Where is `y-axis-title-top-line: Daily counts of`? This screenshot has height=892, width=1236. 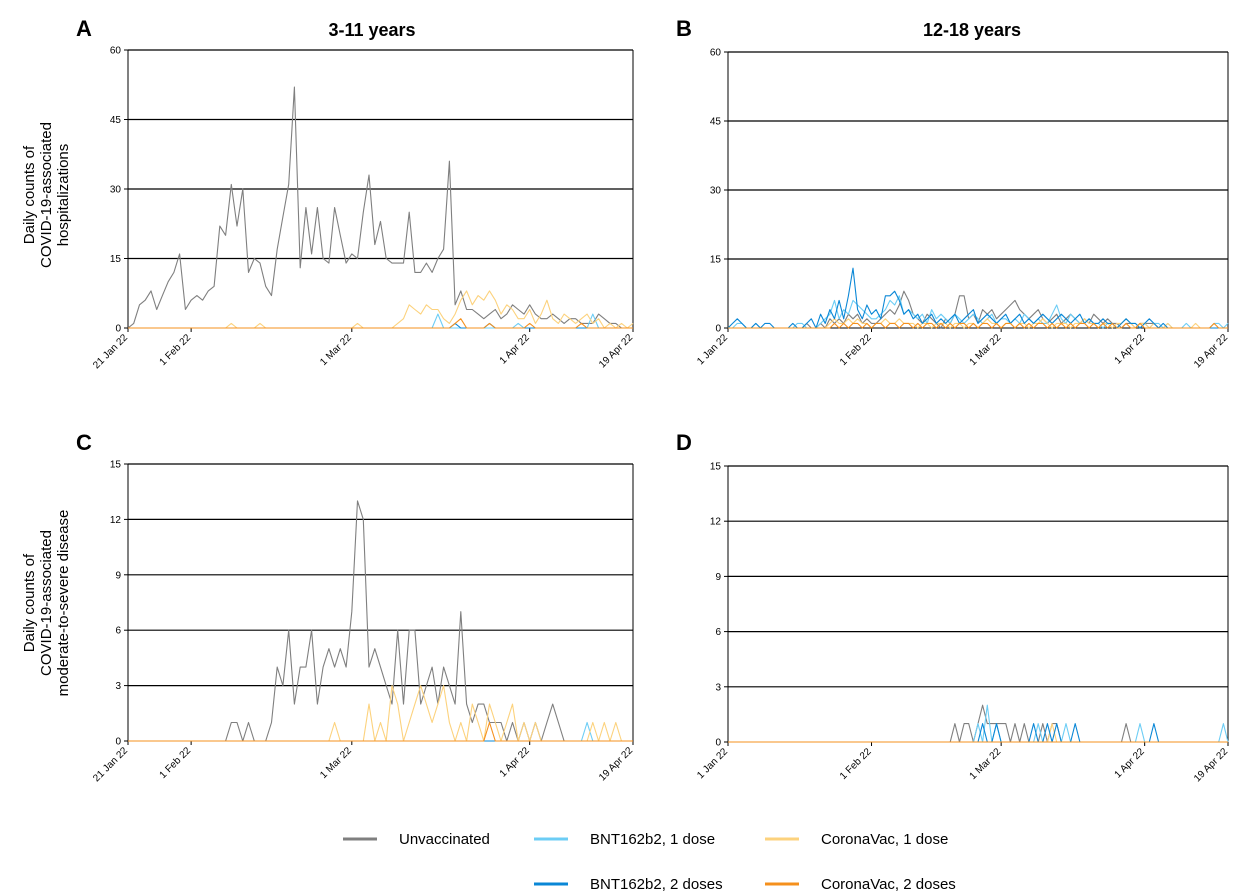
y-axis-title-top-line: Daily counts of is located at coordinates (29, 194).